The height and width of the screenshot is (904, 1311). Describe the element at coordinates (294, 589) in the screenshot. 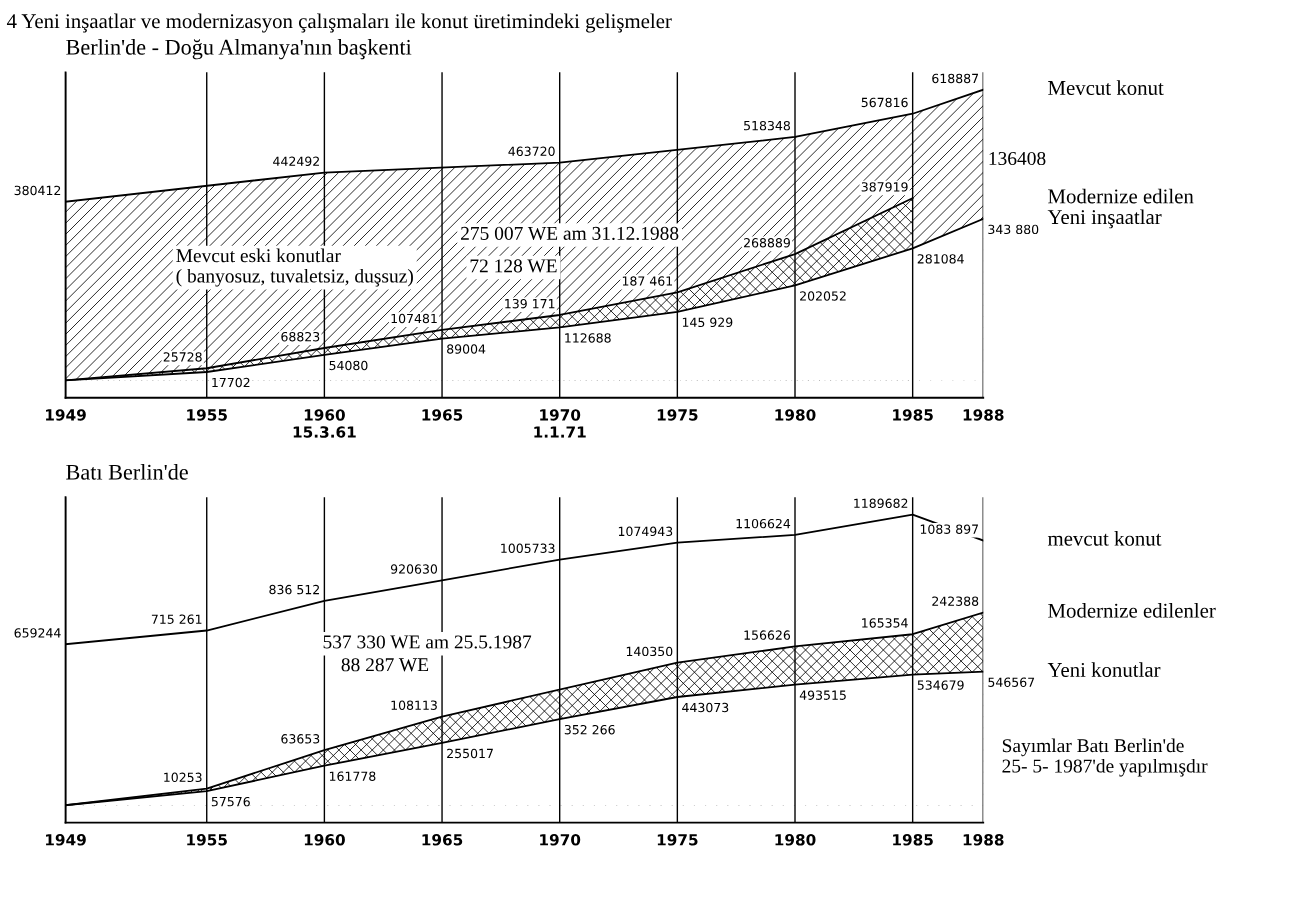

I see `data-label: 836 512` at that location.